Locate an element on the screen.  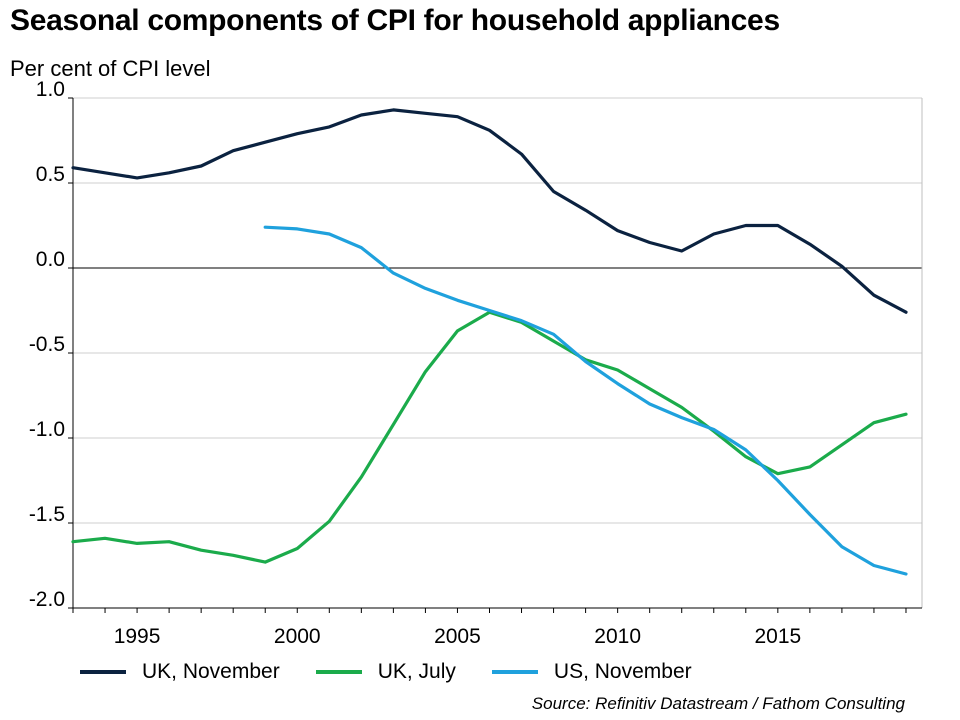
y-tick-label-0: 1.0 is located at coordinates (50, 89).